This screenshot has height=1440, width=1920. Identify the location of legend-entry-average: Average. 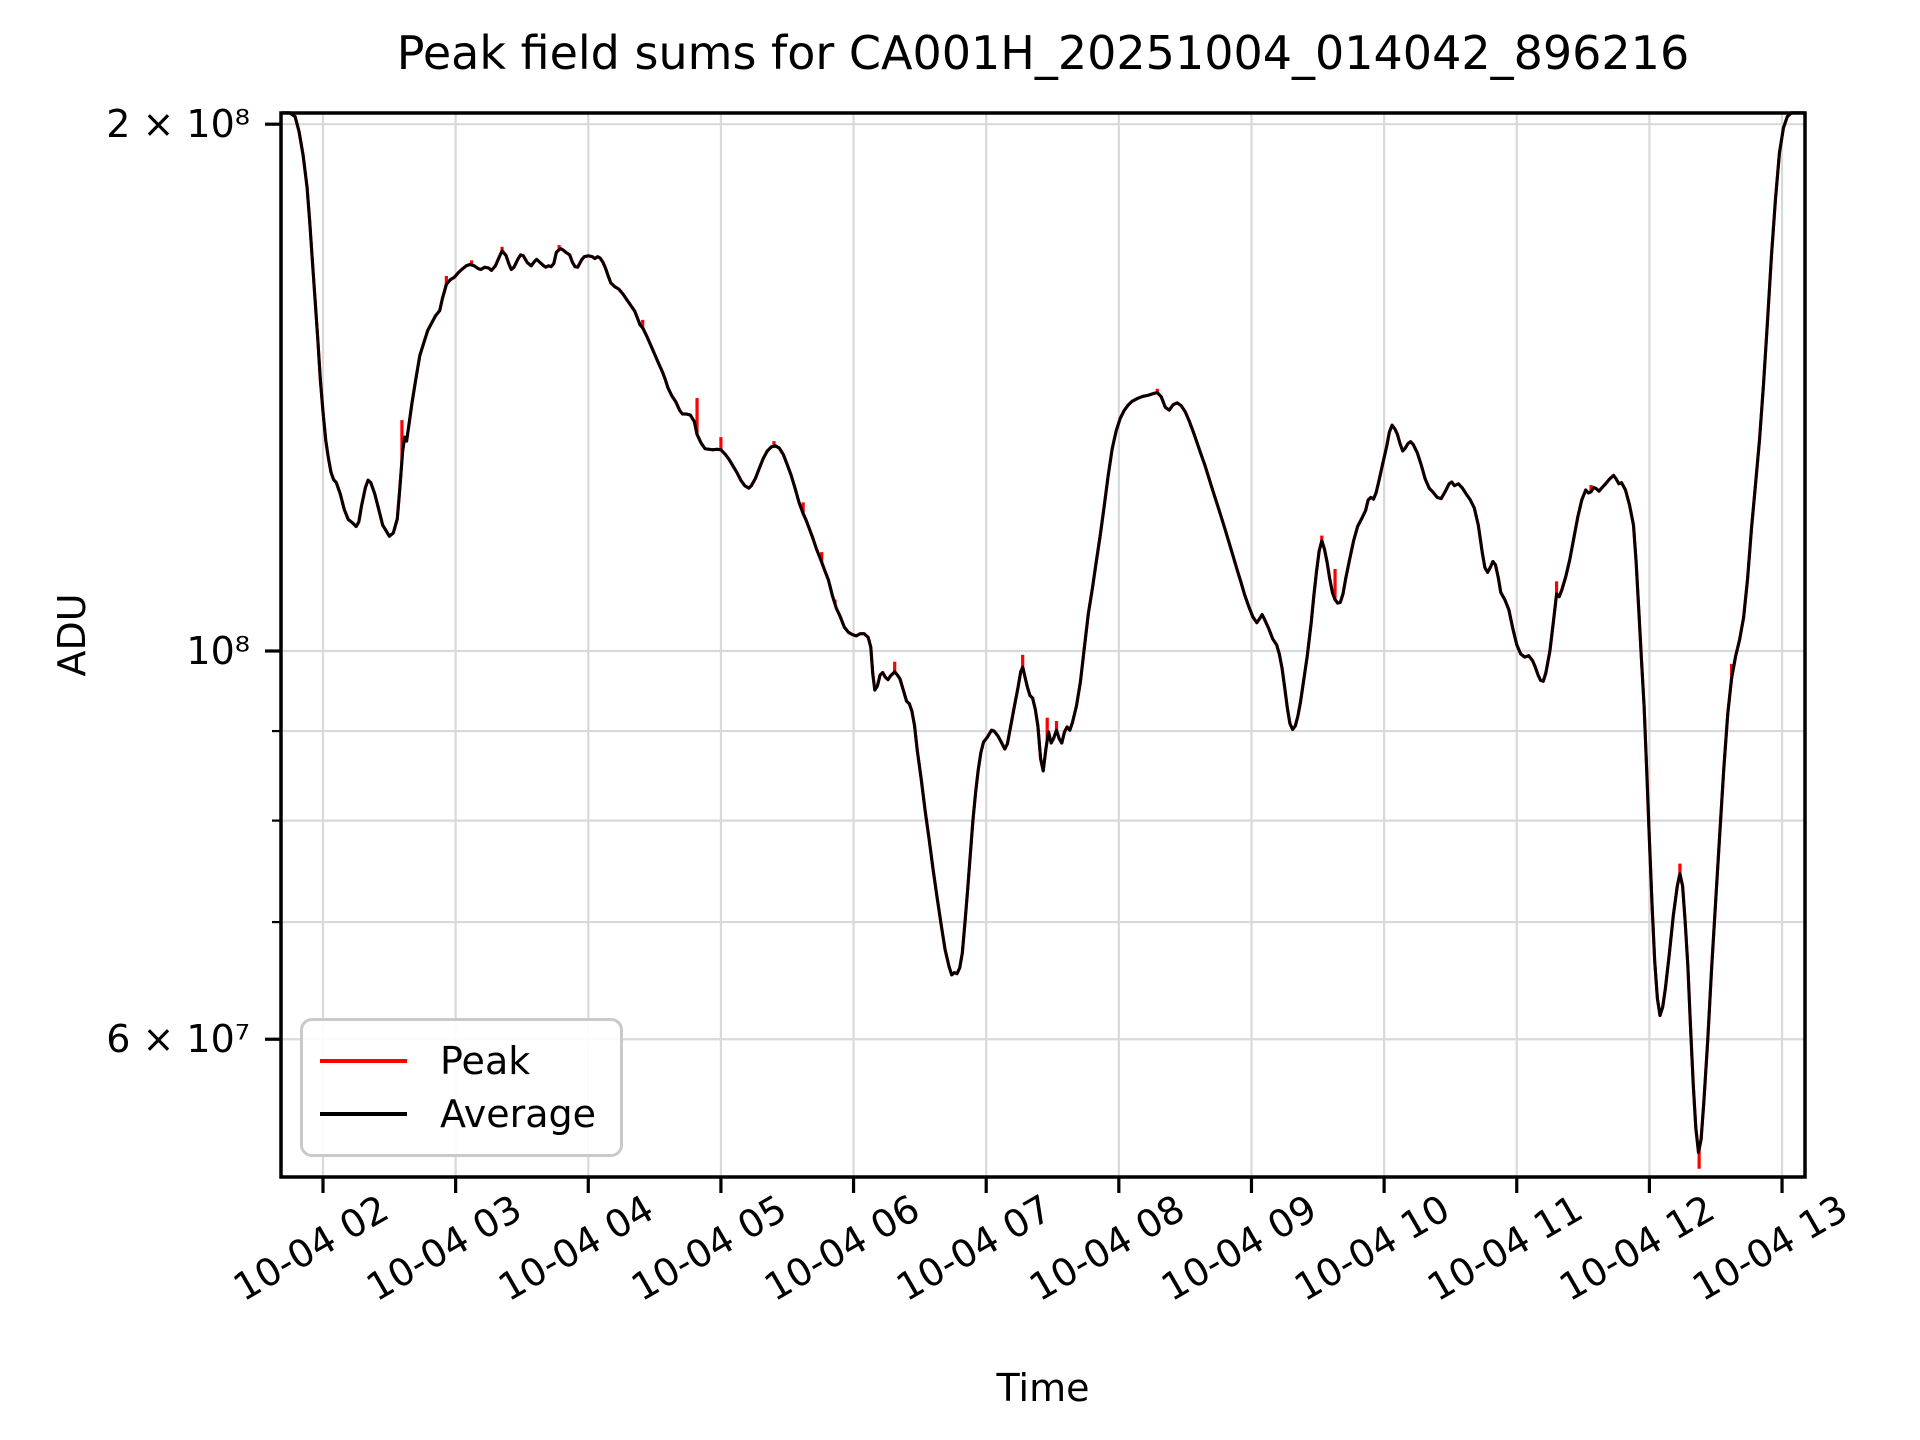
(470, 1114).